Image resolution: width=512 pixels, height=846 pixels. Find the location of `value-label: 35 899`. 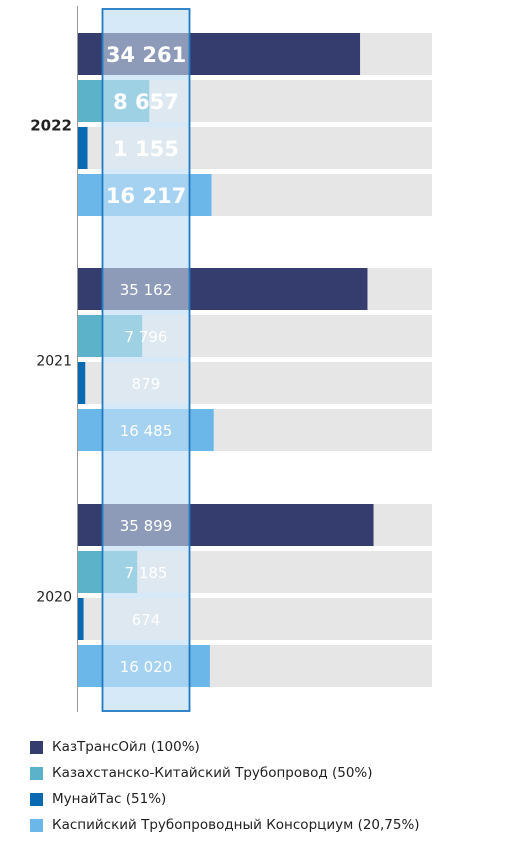

value-label: 35 899 is located at coordinates (146, 526).